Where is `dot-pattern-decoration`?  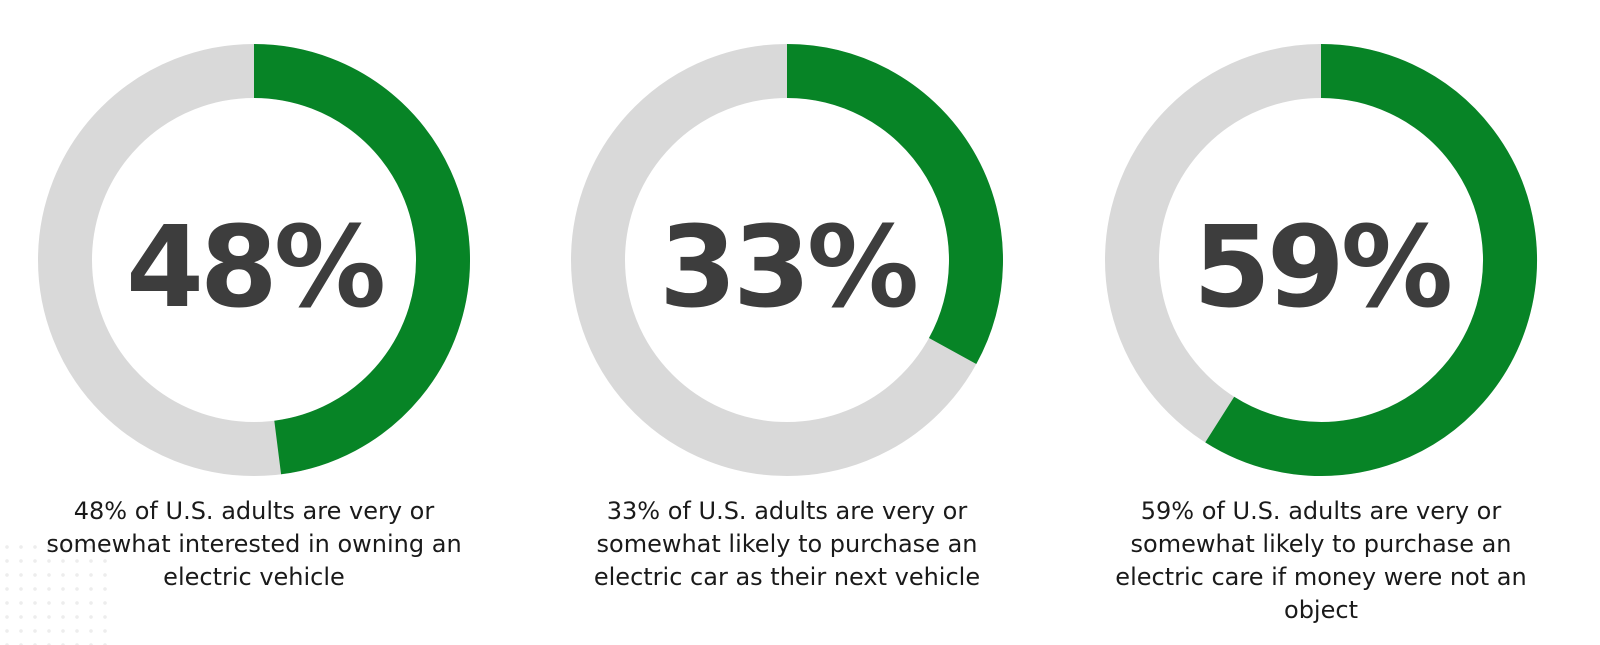 dot-pattern-decoration is located at coordinates (55, 592).